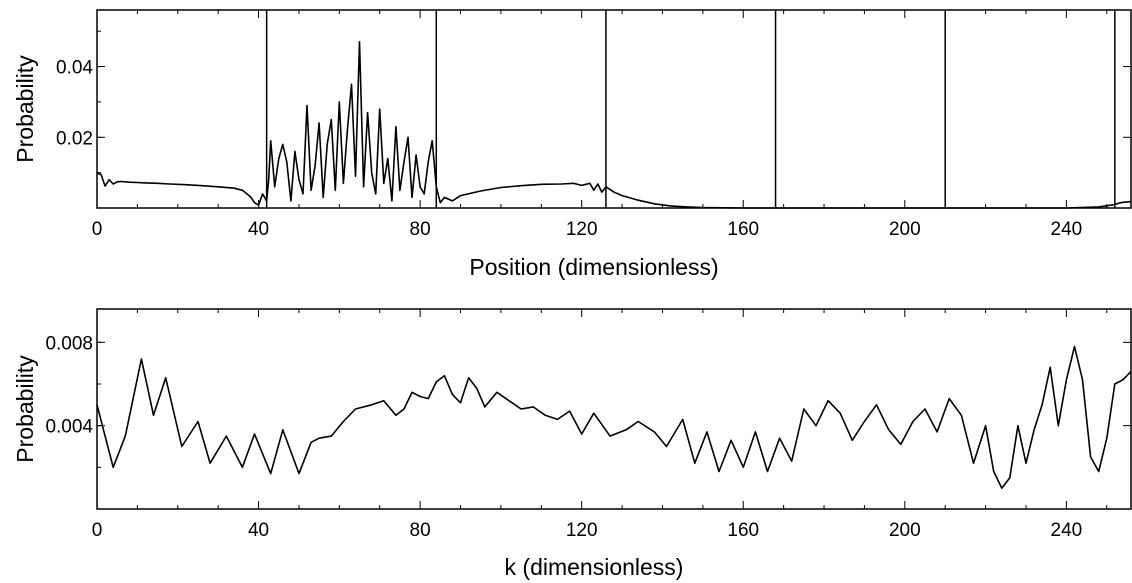  I want to click on x-axis-label: k (dimensionless), so click(594, 567).